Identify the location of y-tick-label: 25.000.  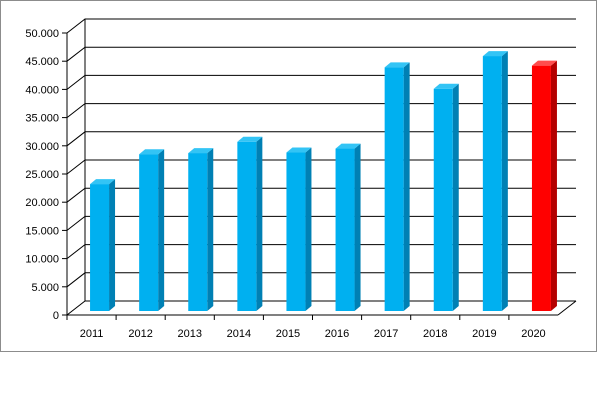
(42, 175).